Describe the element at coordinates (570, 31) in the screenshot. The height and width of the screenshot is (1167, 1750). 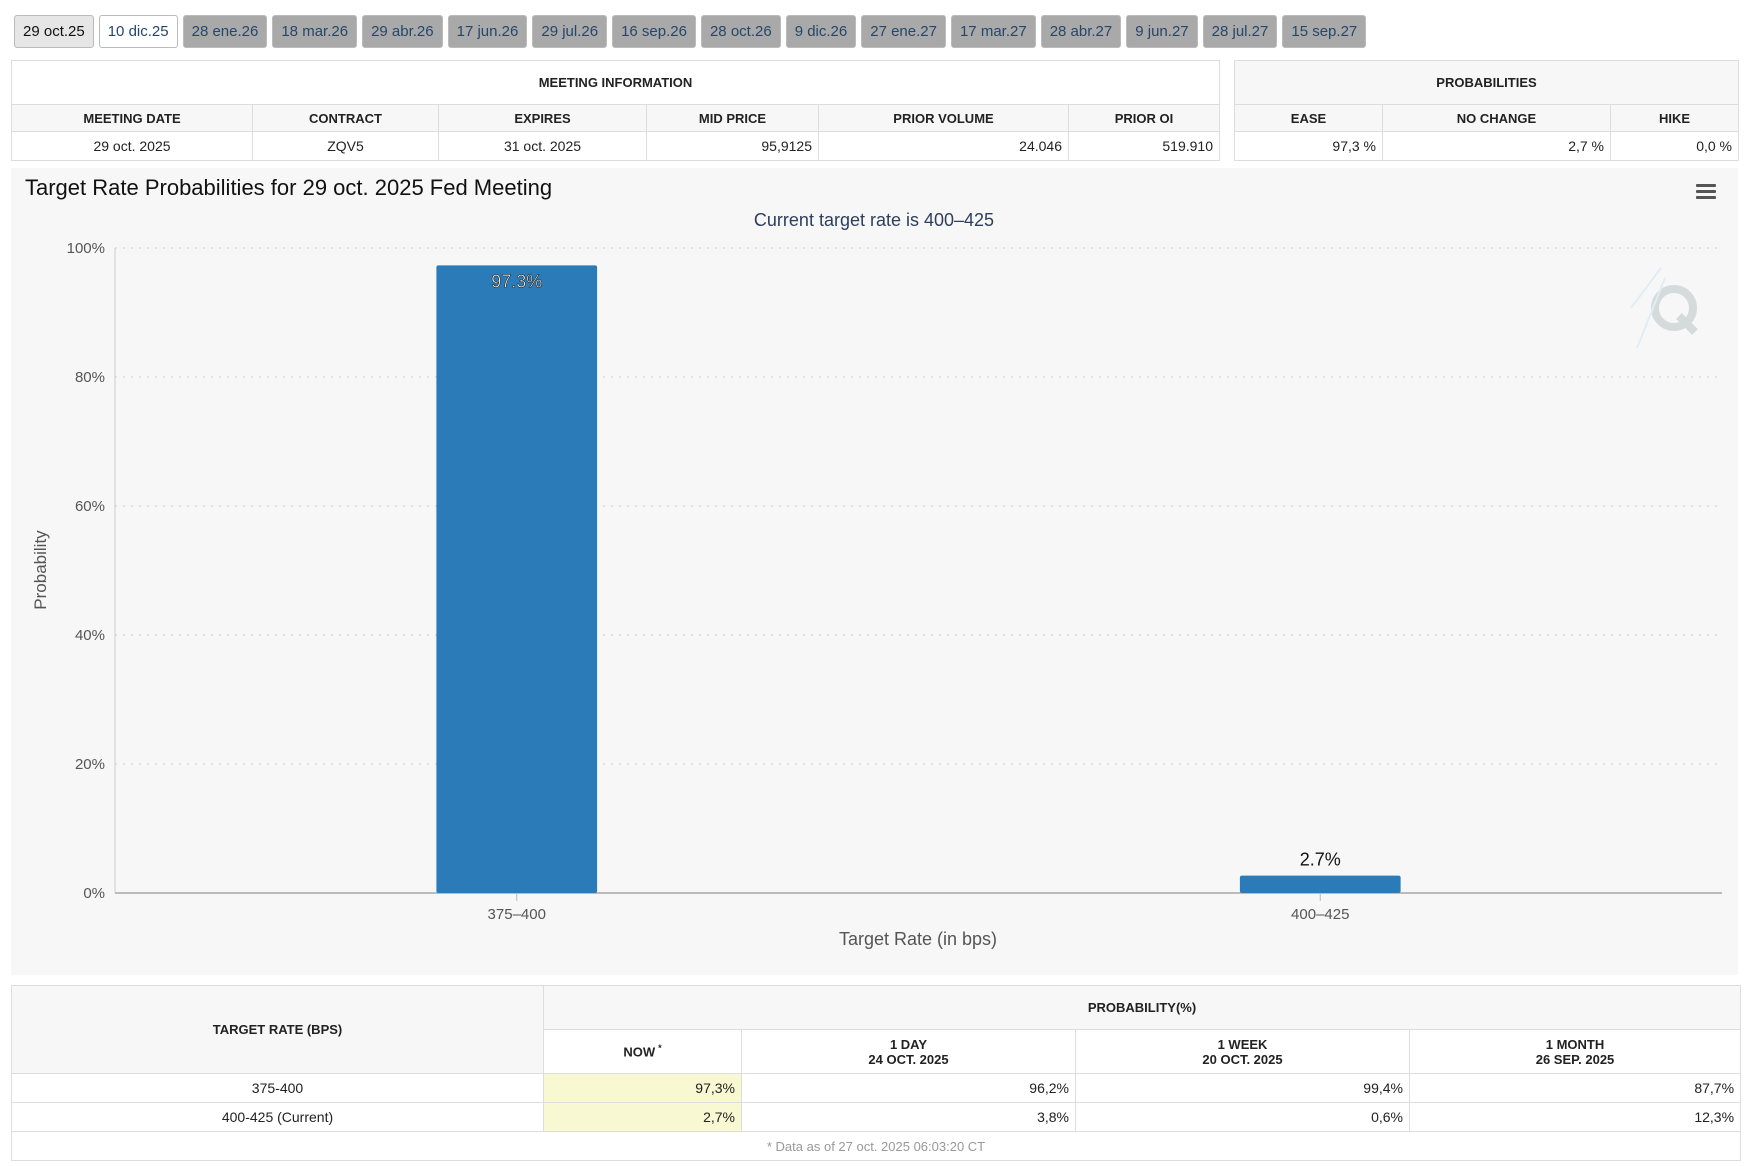
I see `meeting-tab: 29 jul.26` at that location.